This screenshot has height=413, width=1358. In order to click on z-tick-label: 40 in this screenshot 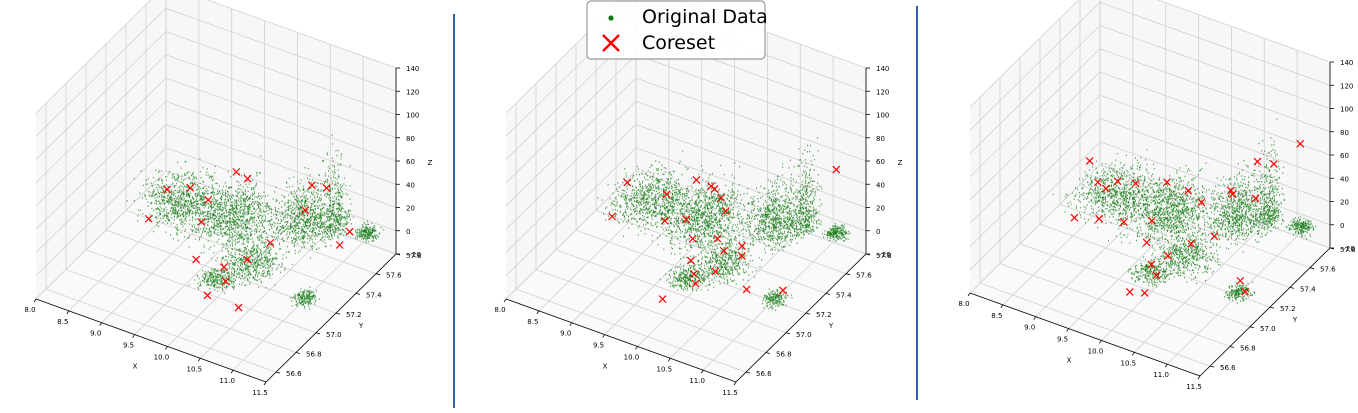, I will do `click(880, 185)`.